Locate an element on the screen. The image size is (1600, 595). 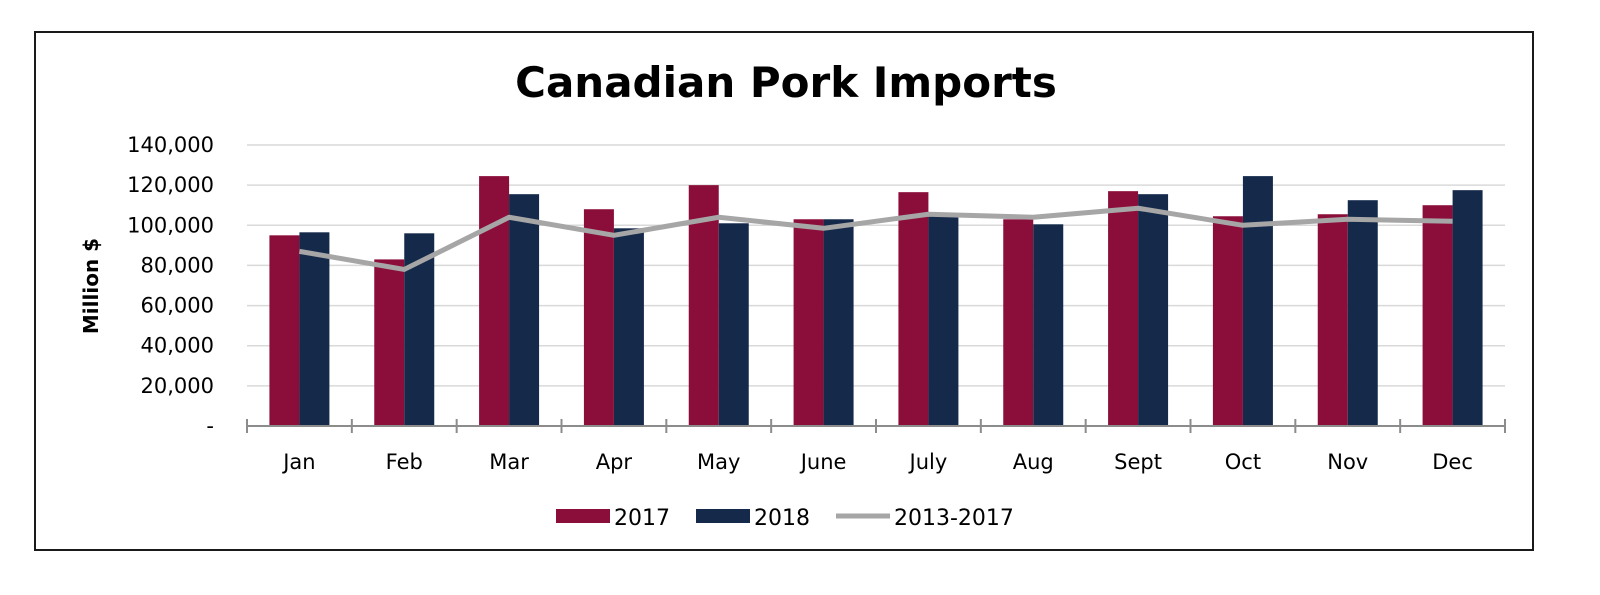
bar-2017-June is located at coordinates (808, 322).